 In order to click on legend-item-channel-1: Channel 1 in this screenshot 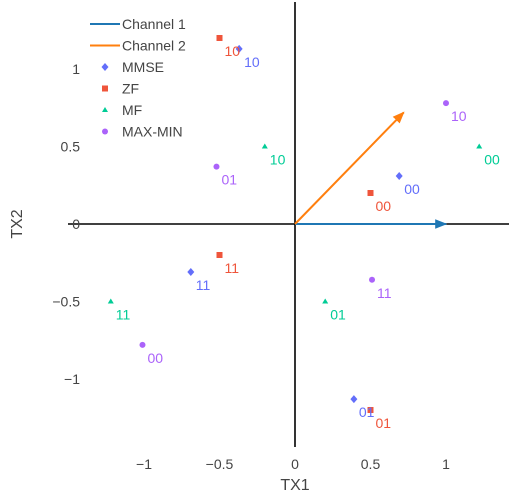, I will do `click(138, 24)`.